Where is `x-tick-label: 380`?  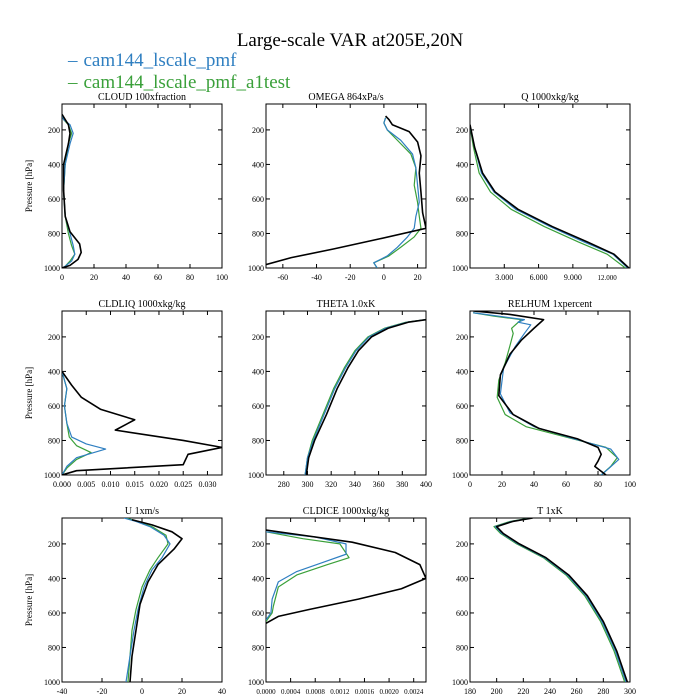
x-tick-label: 380 is located at coordinates (402, 484).